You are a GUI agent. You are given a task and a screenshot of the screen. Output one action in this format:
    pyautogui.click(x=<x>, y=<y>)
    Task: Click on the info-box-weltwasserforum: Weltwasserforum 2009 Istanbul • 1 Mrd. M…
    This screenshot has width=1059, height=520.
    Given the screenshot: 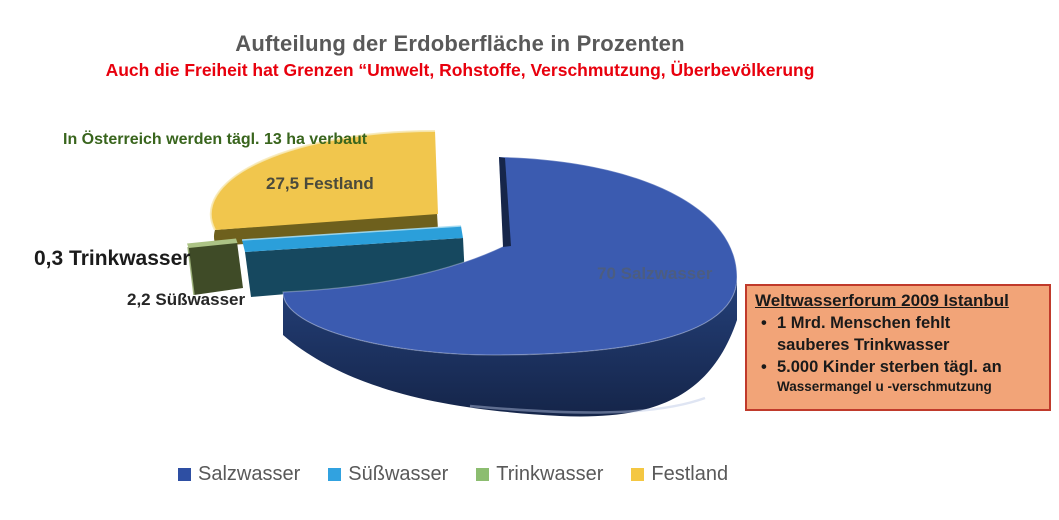 What is the action you would take?
    pyautogui.click(x=898, y=347)
    